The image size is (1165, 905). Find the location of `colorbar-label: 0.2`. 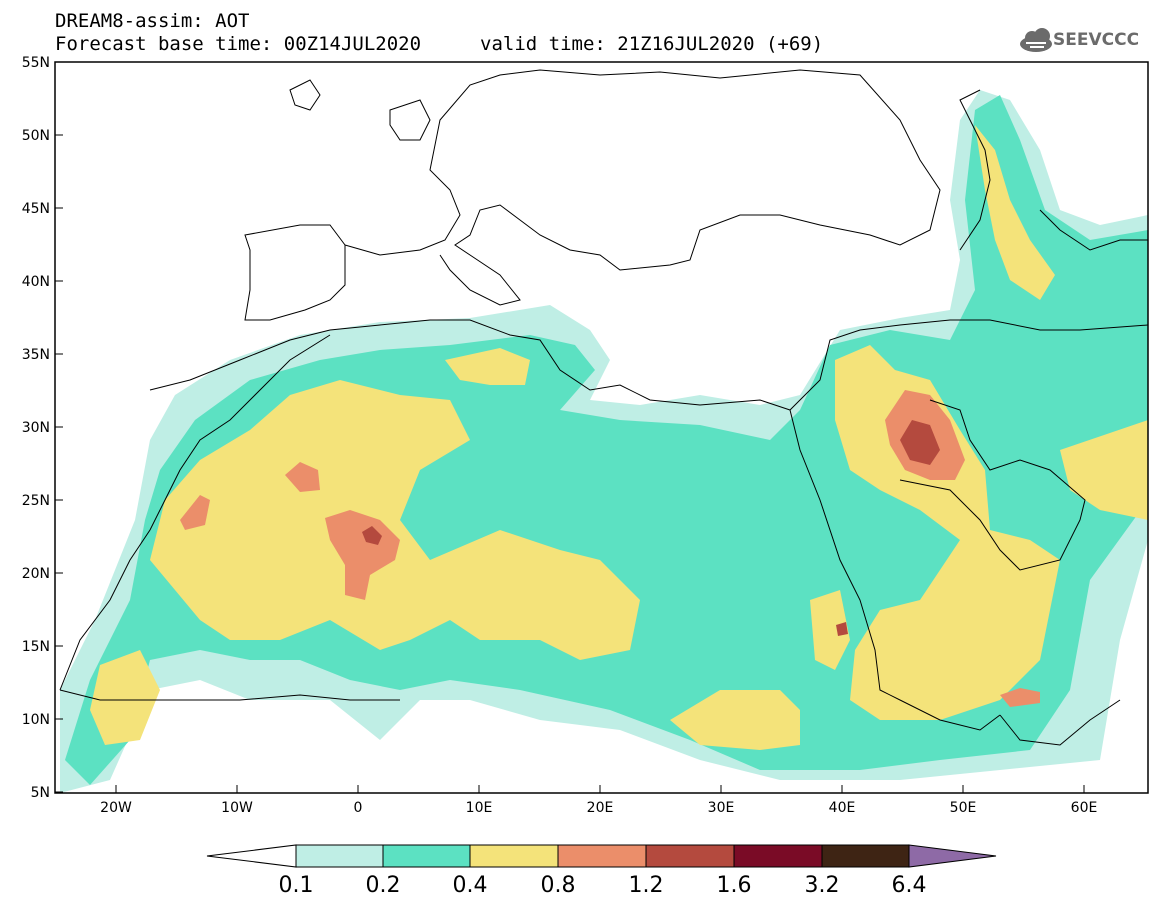

colorbar-label: 0.2 is located at coordinates (383, 885).